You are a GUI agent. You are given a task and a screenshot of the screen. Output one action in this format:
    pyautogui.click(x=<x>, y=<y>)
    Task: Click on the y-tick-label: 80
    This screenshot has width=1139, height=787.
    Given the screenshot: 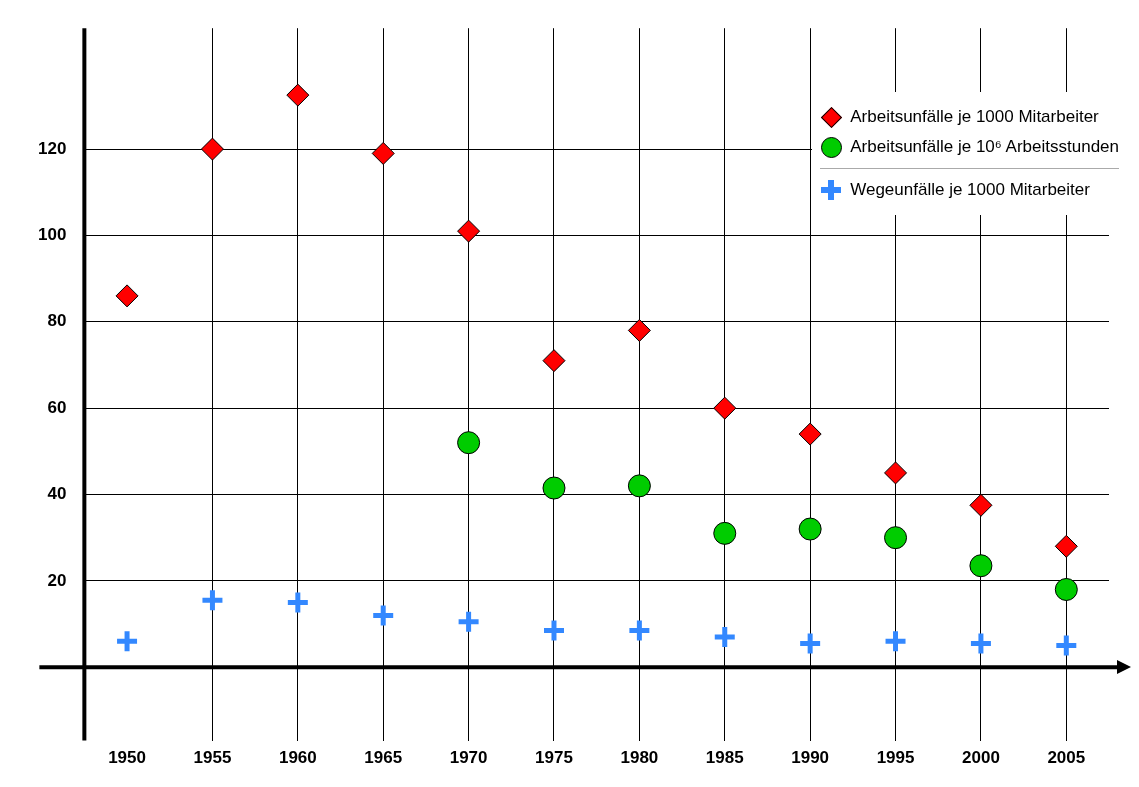 What is the action you would take?
    pyautogui.click(x=57, y=321)
    